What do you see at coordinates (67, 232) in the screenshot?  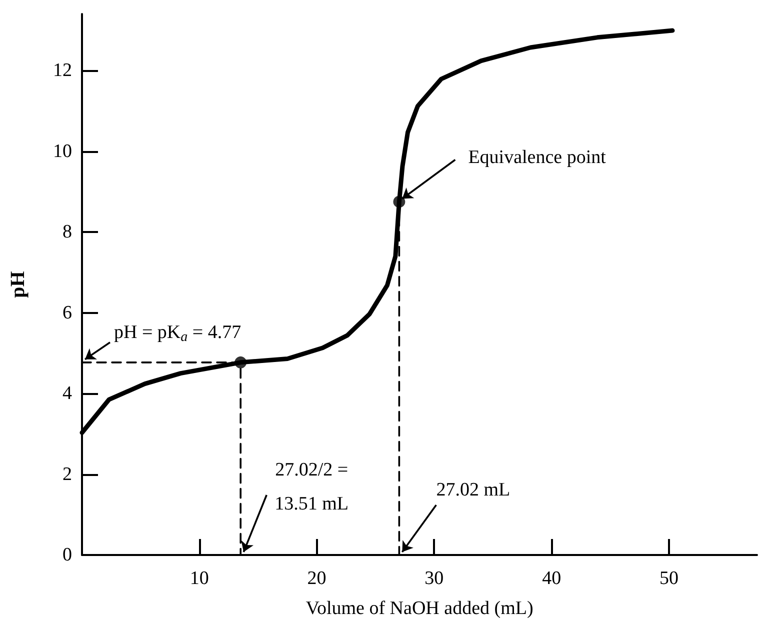 I see `y-tick-label: 8` at bounding box center [67, 232].